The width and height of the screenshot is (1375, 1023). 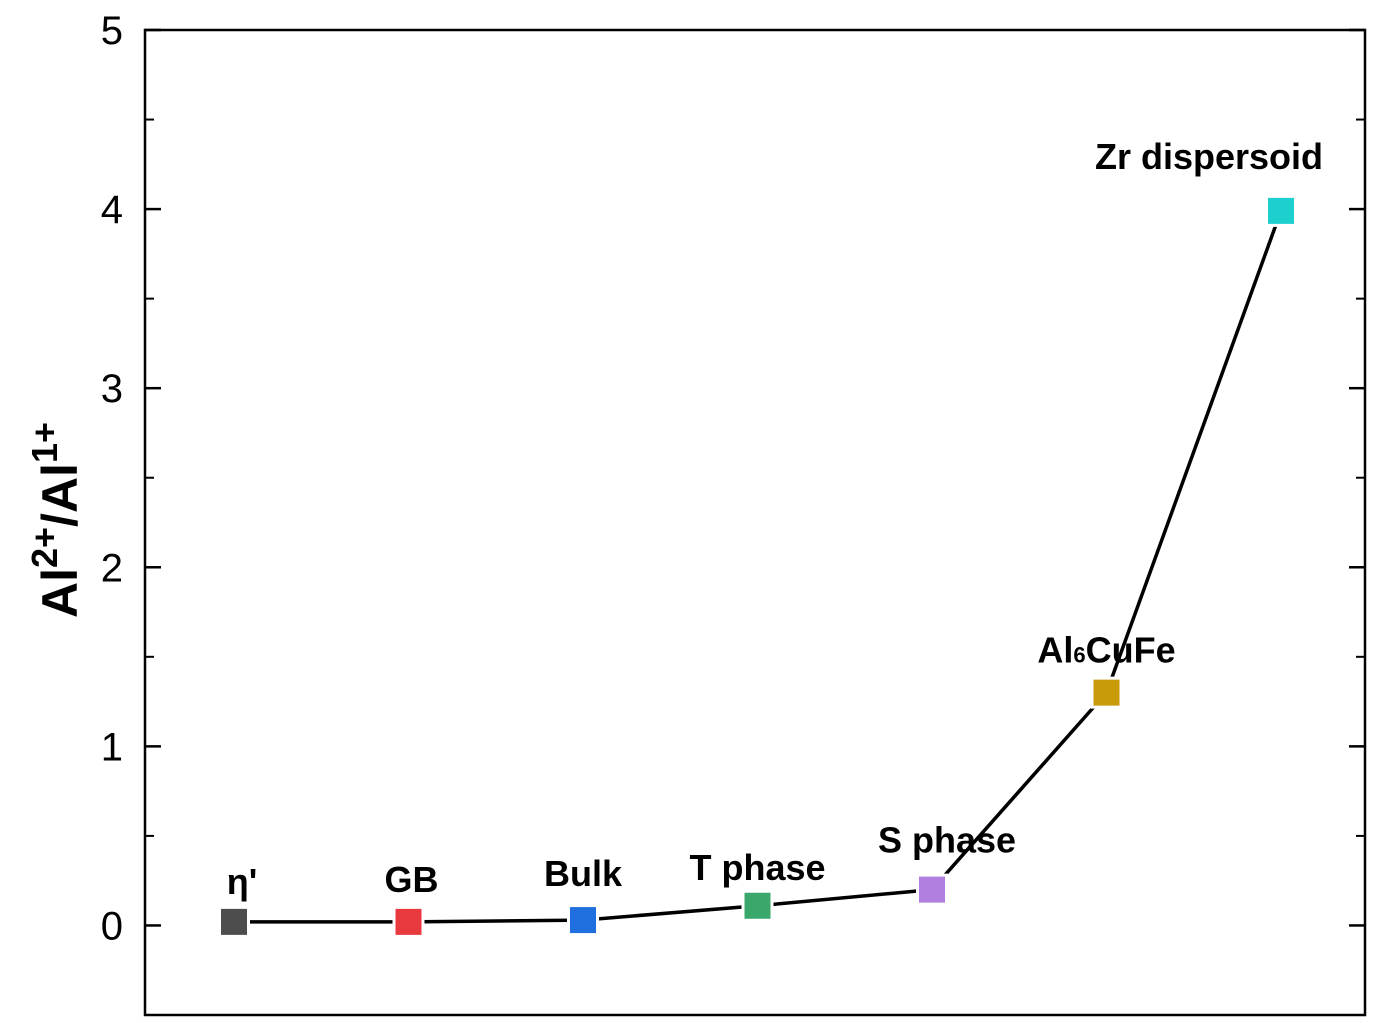 What do you see at coordinates (112, 389) in the screenshot?
I see `y-tick-label: 3` at bounding box center [112, 389].